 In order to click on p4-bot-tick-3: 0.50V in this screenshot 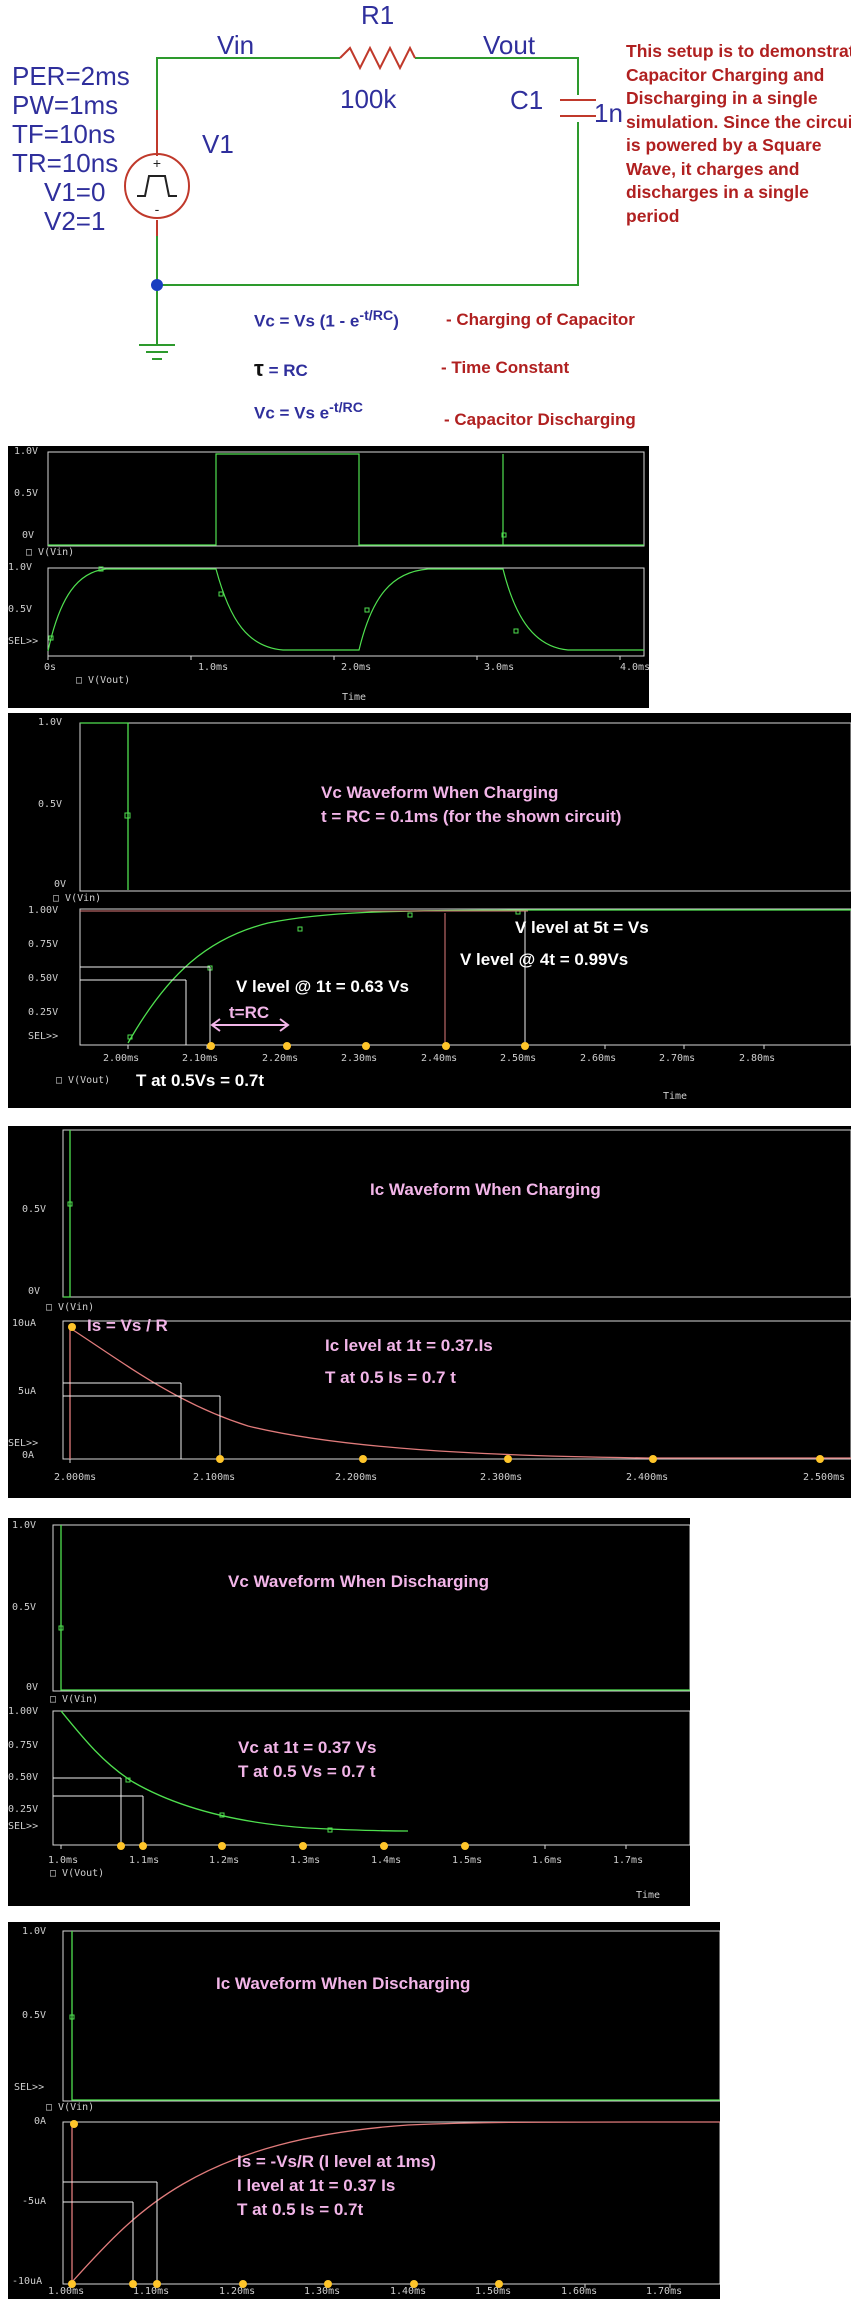, I will do `click(23, 1777)`.